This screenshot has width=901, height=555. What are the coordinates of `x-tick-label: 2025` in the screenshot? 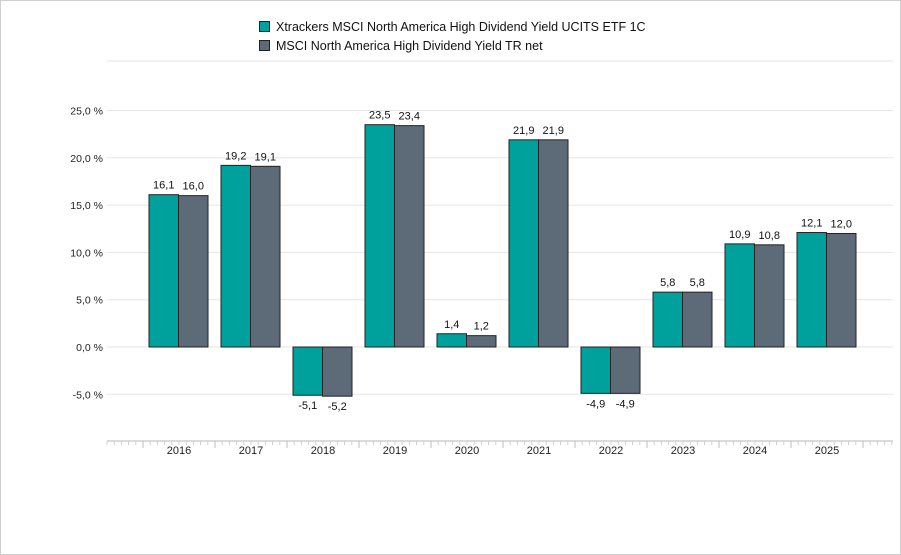 It's located at (827, 451).